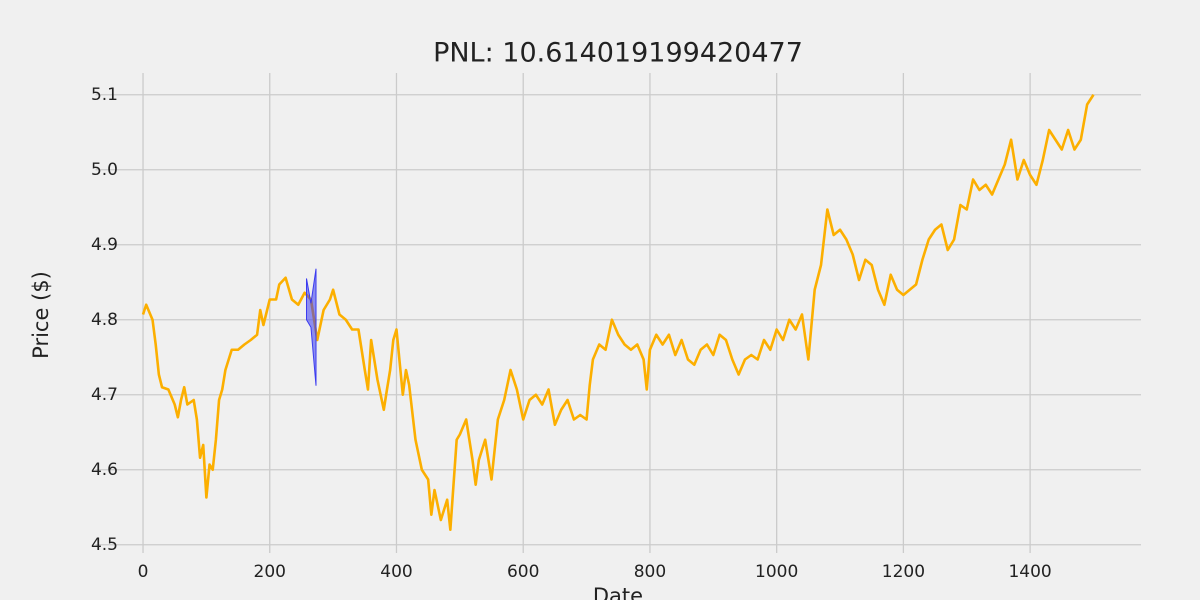  I want to click on y-tick-label: 5.1, so click(104, 95).